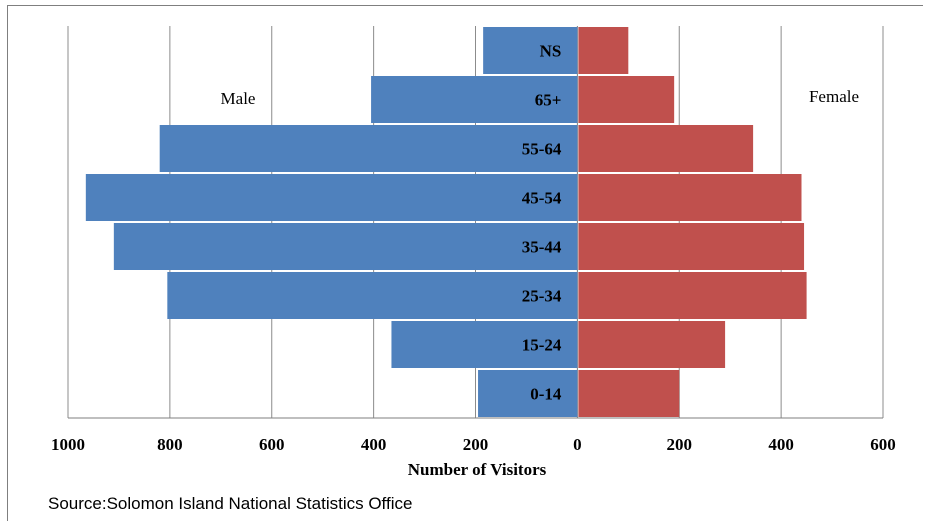 This screenshot has width=929, height=521. I want to click on category-label: 0-14, so click(546, 394).